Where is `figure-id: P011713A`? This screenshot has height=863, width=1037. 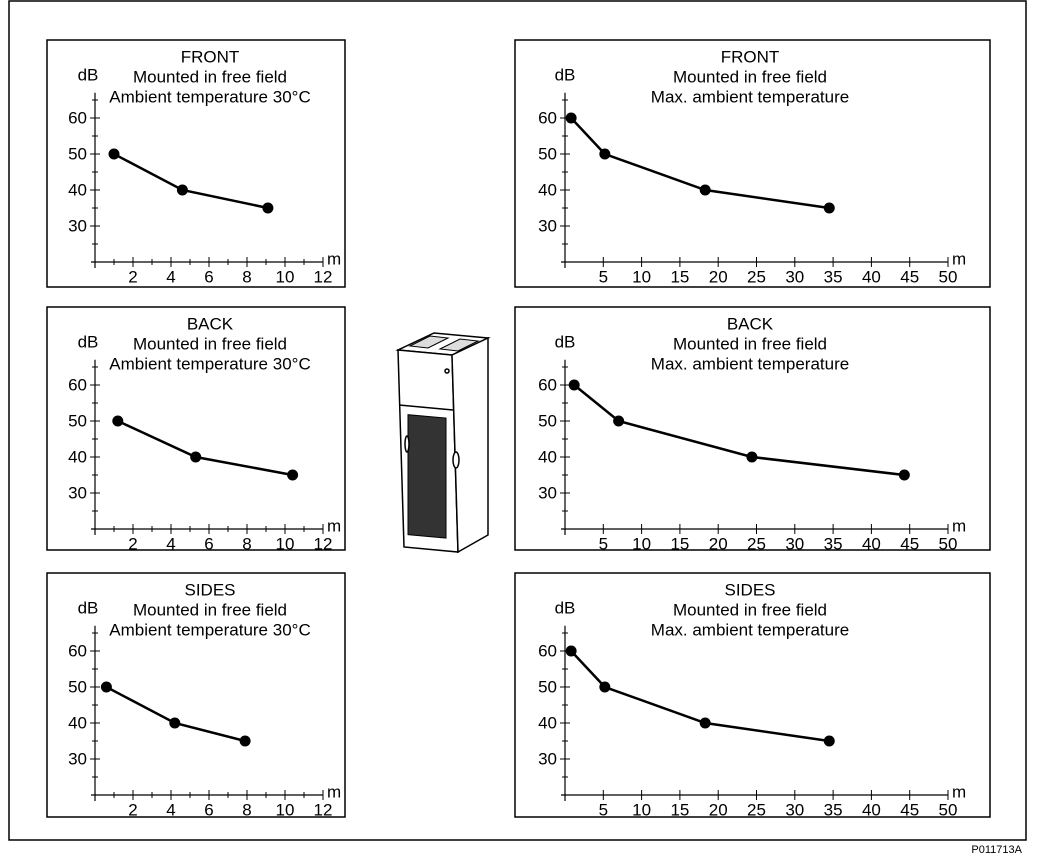
figure-id: P011713A is located at coordinates (996, 850).